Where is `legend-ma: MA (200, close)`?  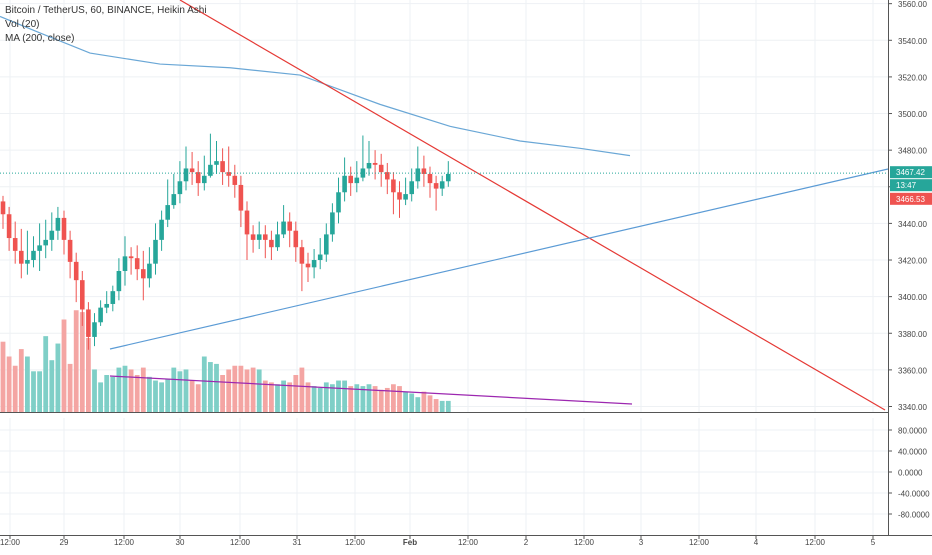
legend-ma: MA (200, close) is located at coordinates (40, 38).